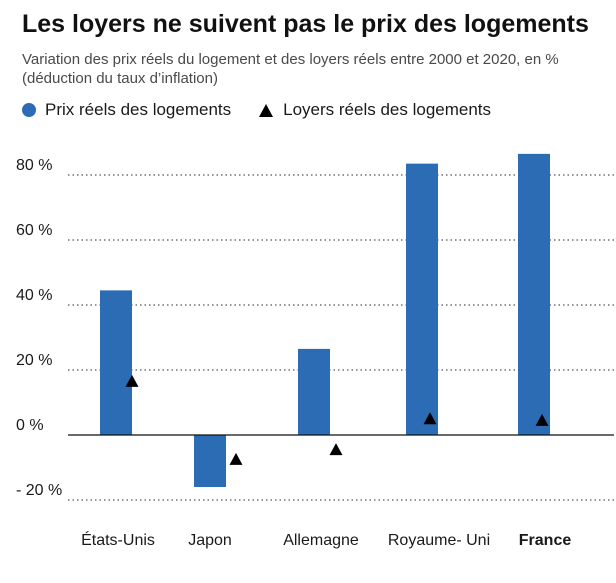 This screenshot has height=583, width=616. What do you see at coordinates (321, 540) in the screenshot?
I see `category-label: Allemagne` at bounding box center [321, 540].